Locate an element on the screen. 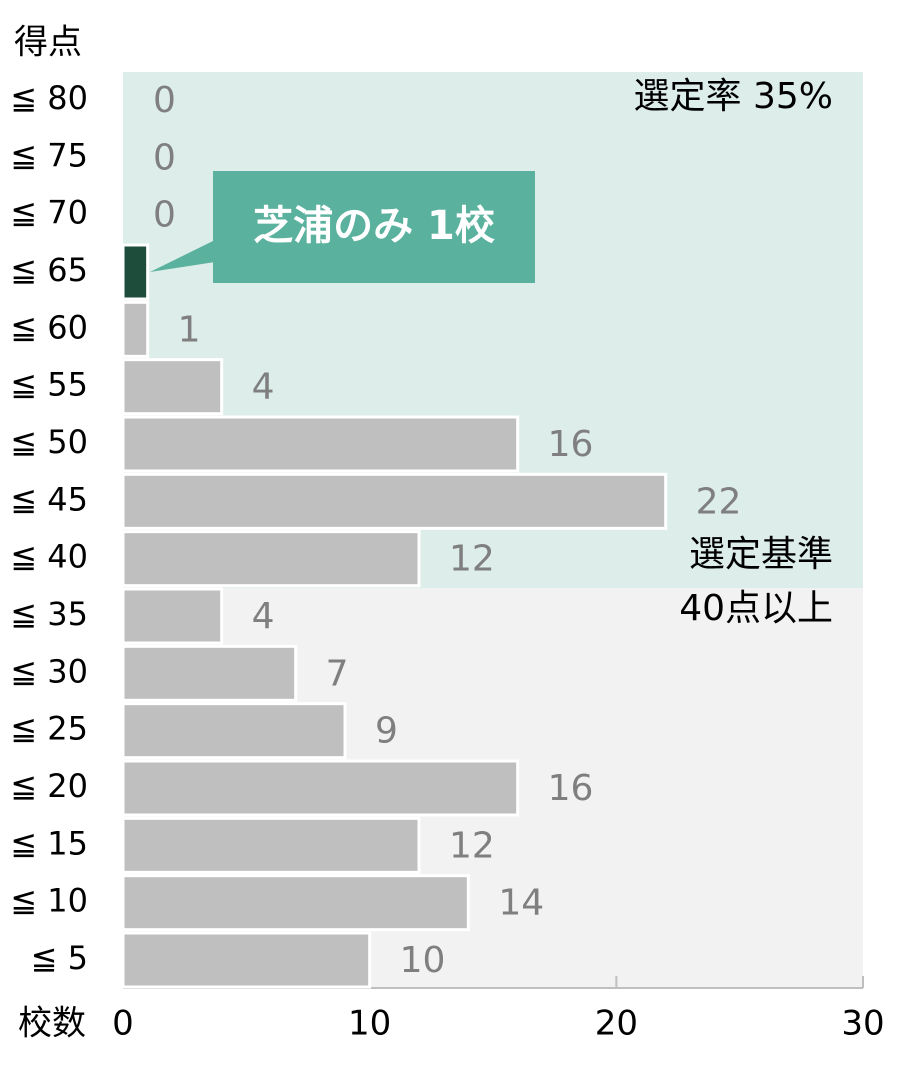 The image size is (914, 1078). data-label: 22 is located at coordinates (719, 501).